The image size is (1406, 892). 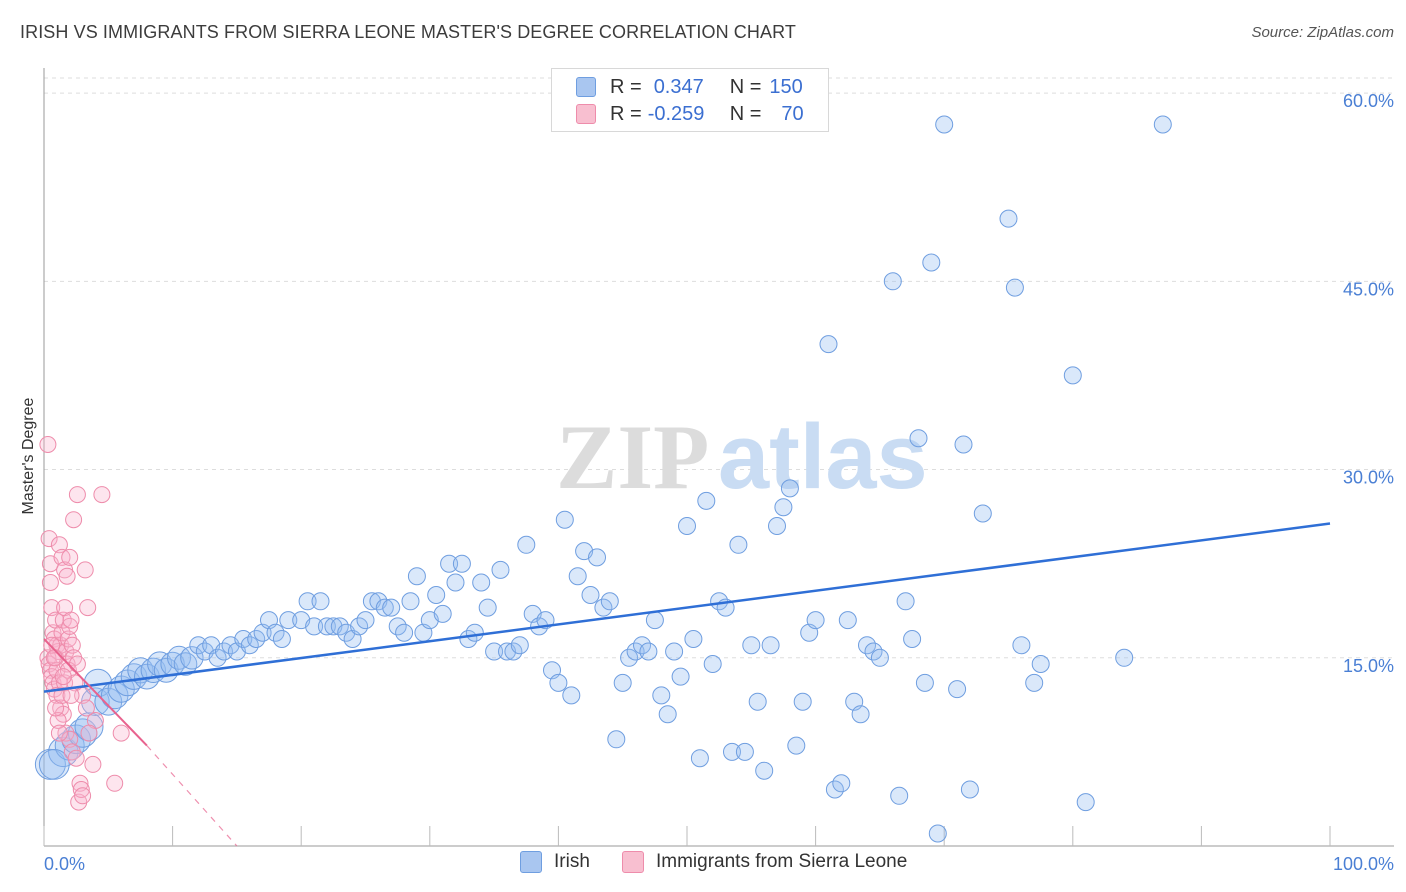 What do you see at coordinates (676, 113) in the screenshot?
I see `legend-r-value-sierra-leone: -0.259` at bounding box center [676, 113].